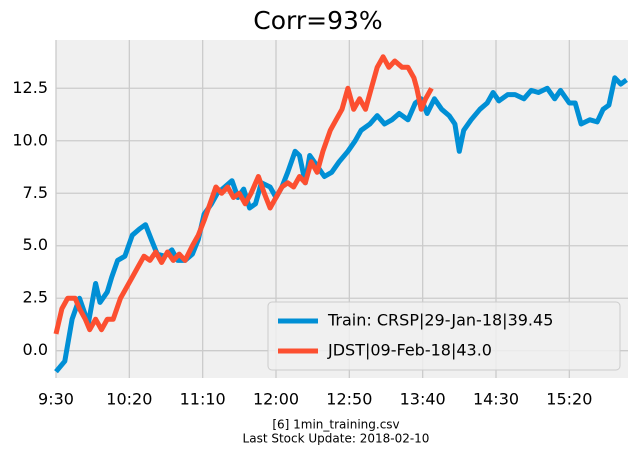  Describe the element at coordinates (569, 399) in the screenshot. I see `x-tick-label: 15:20` at that location.